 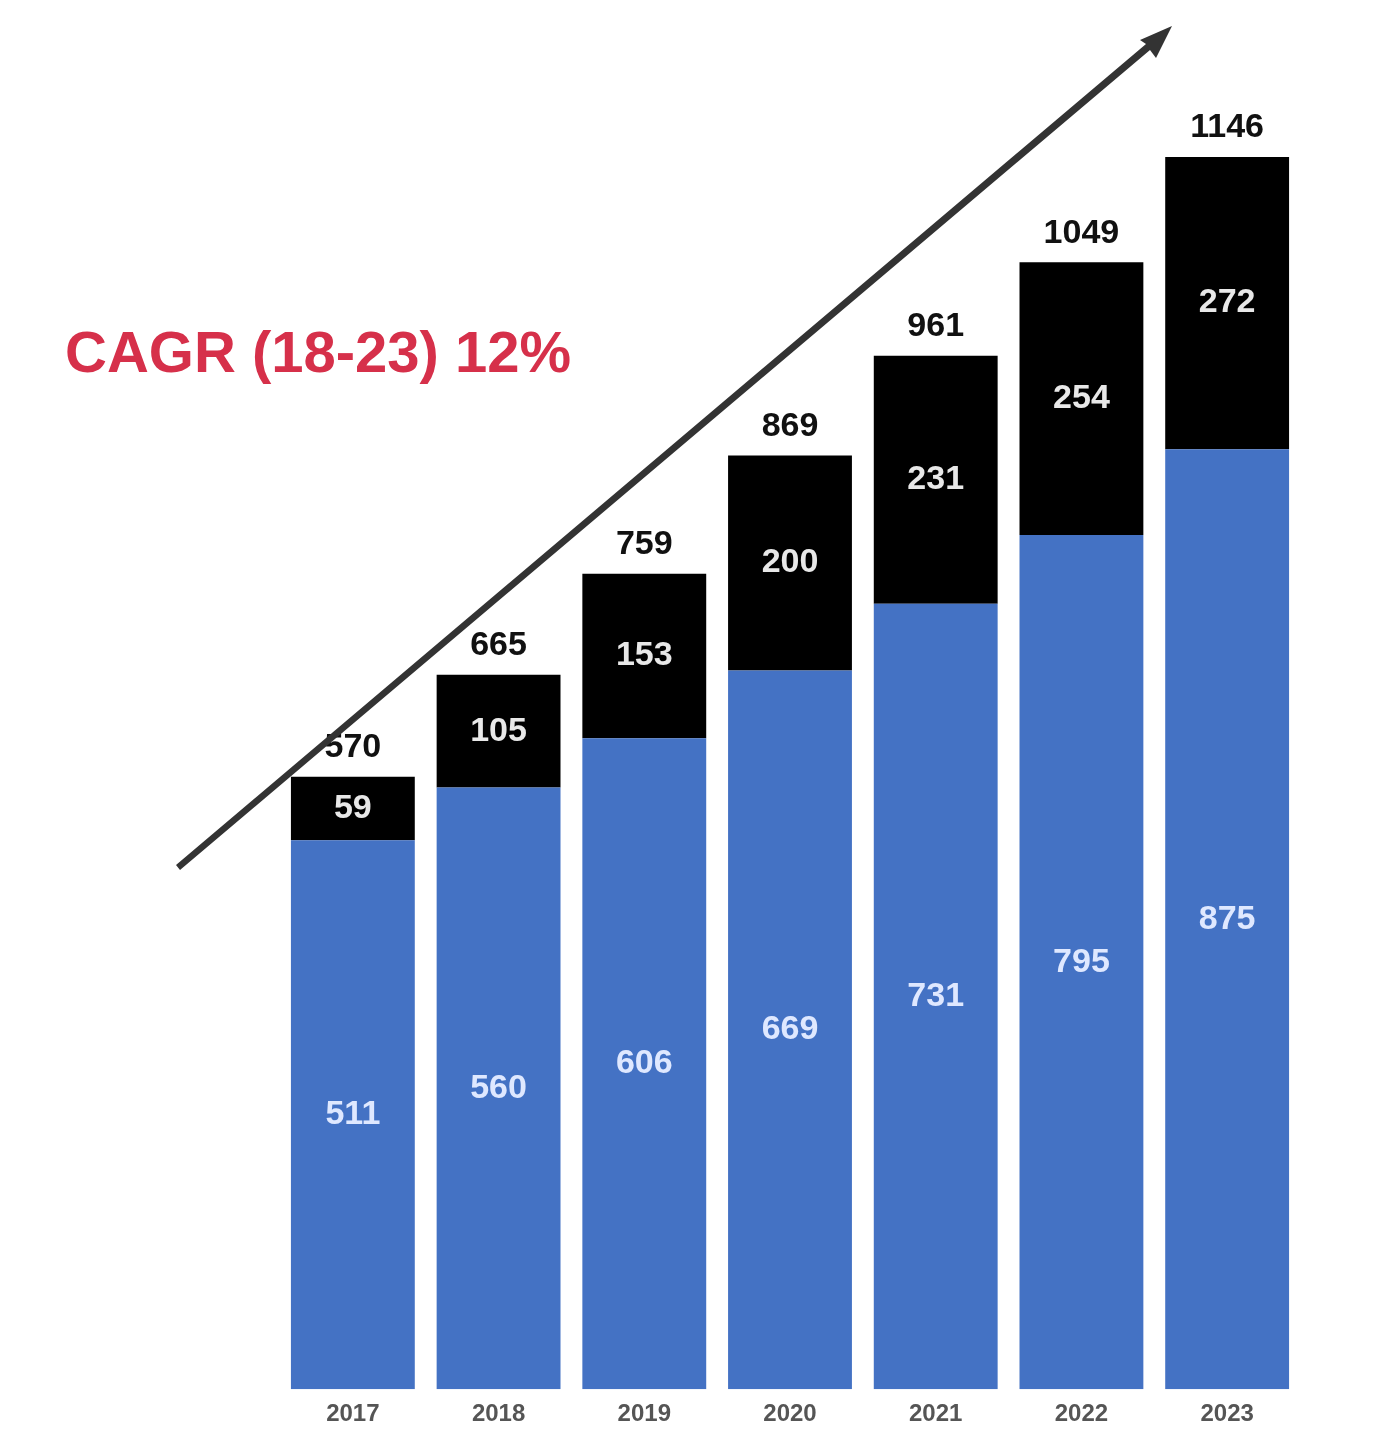 What do you see at coordinates (1227, 916) in the screenshot?
I see `data-label: 875` at bounding box center [1227, 916].